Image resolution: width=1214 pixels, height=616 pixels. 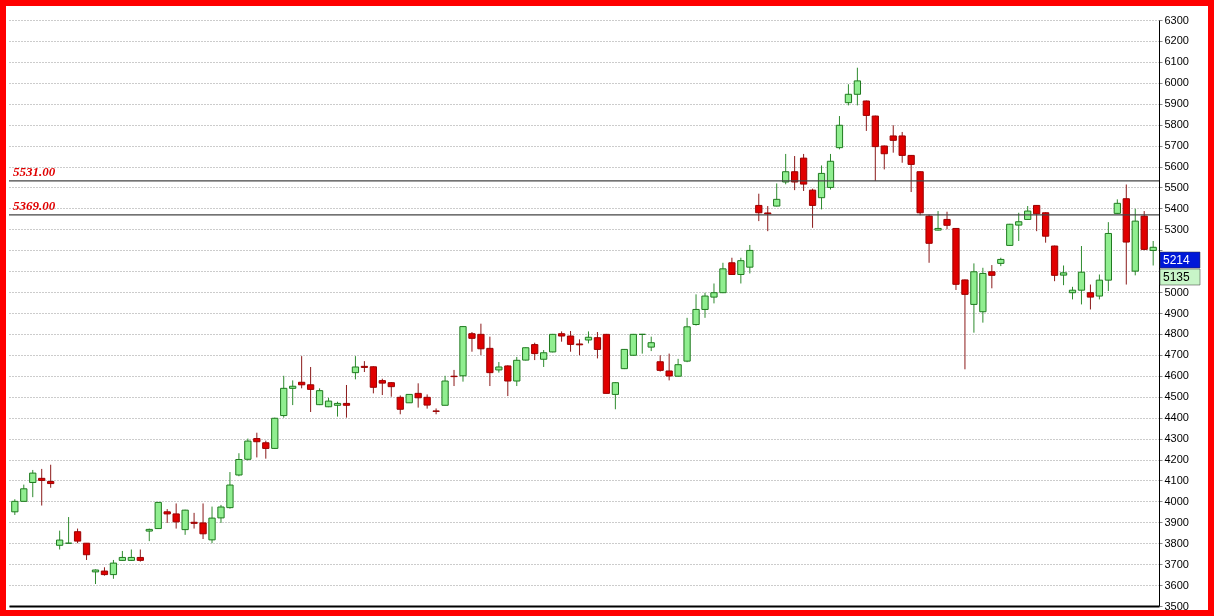 I want to click on y-tick-label: 6100, so click(x=1176, y=61).